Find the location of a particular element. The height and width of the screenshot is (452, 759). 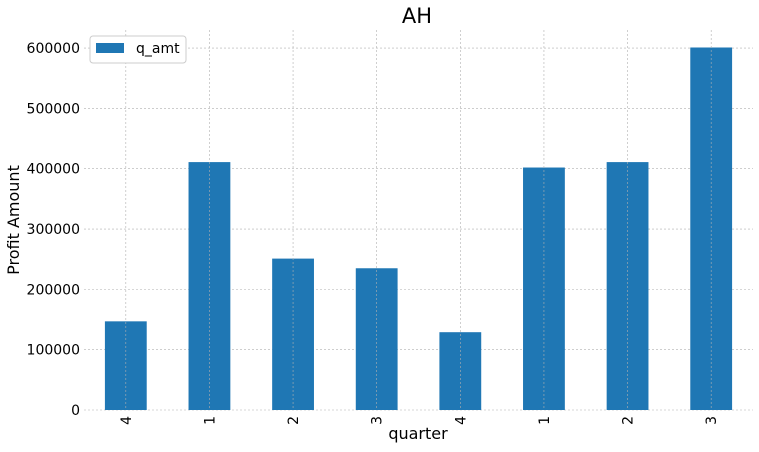

legend: q_amt is located at coordinates (138, 49).